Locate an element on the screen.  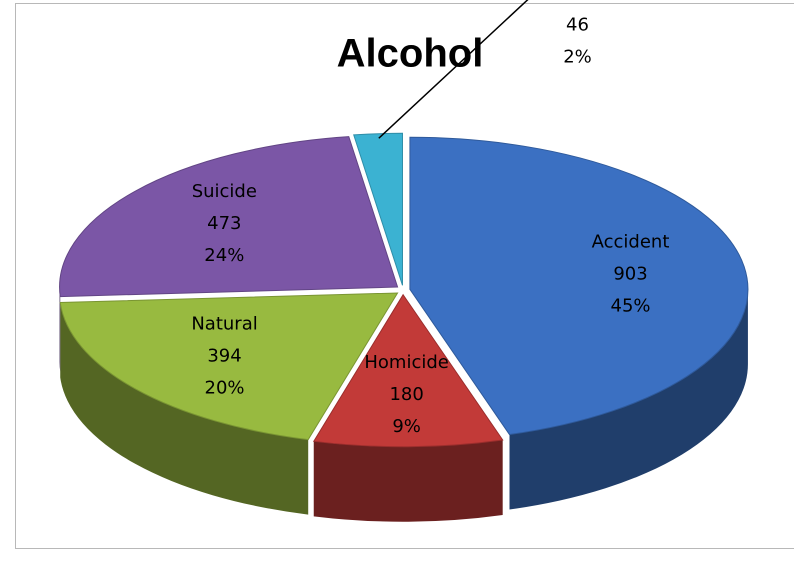
label-value: 180 is located at coordinates (406, 394).